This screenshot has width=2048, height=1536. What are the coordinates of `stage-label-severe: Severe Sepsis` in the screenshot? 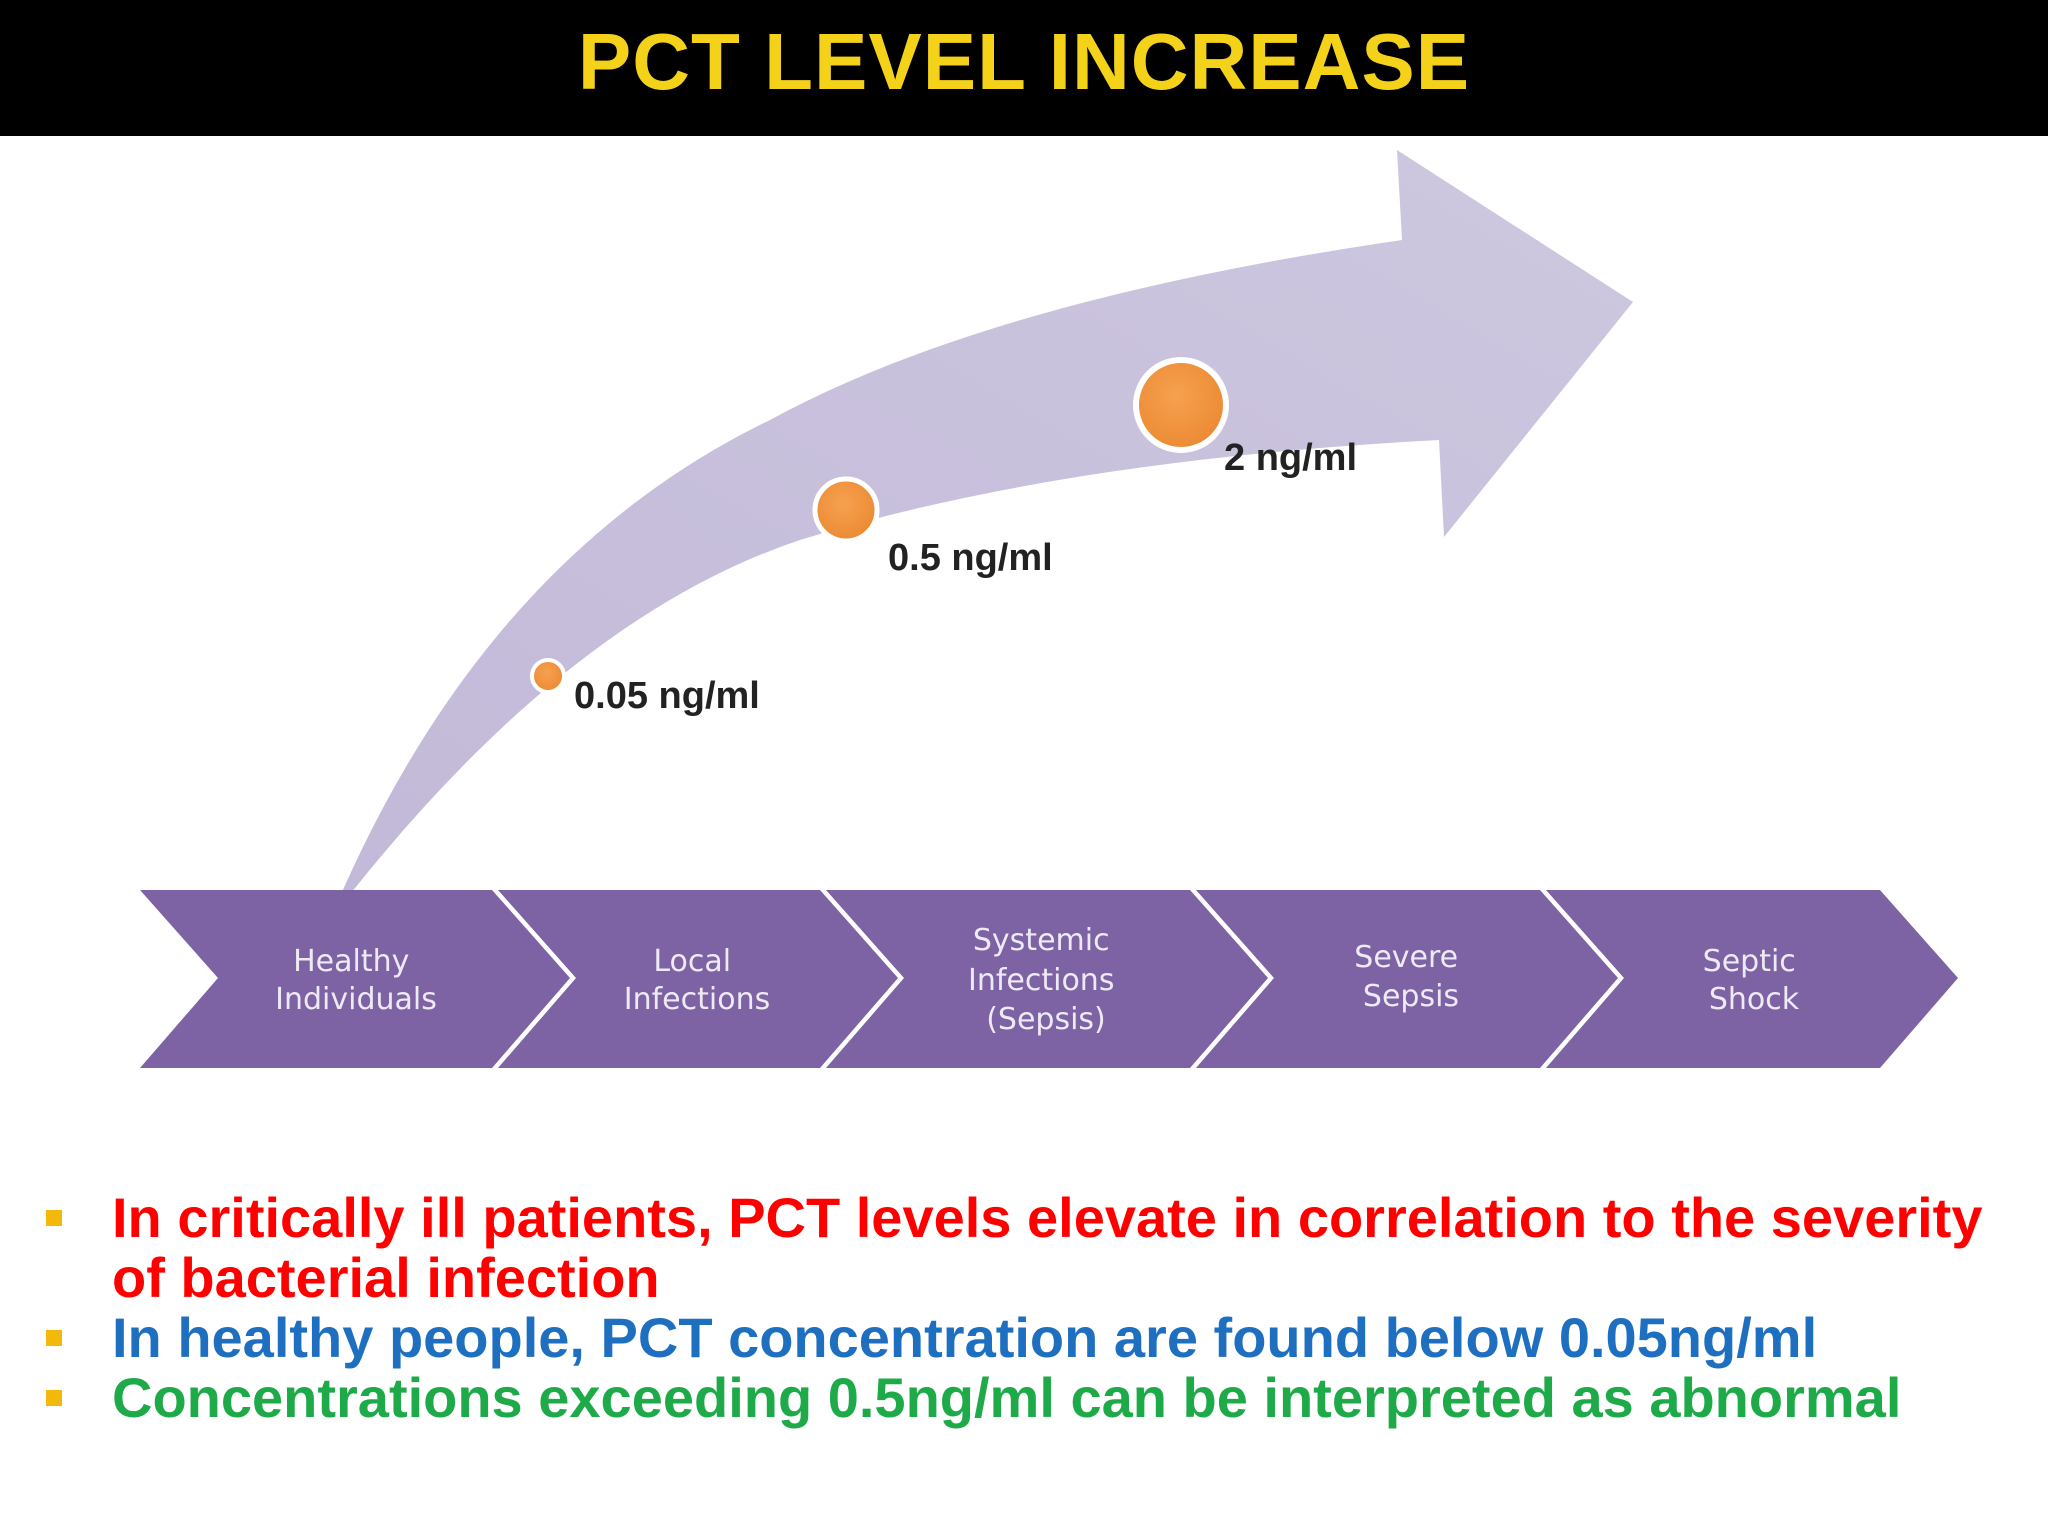 It's located at (1410, 977).